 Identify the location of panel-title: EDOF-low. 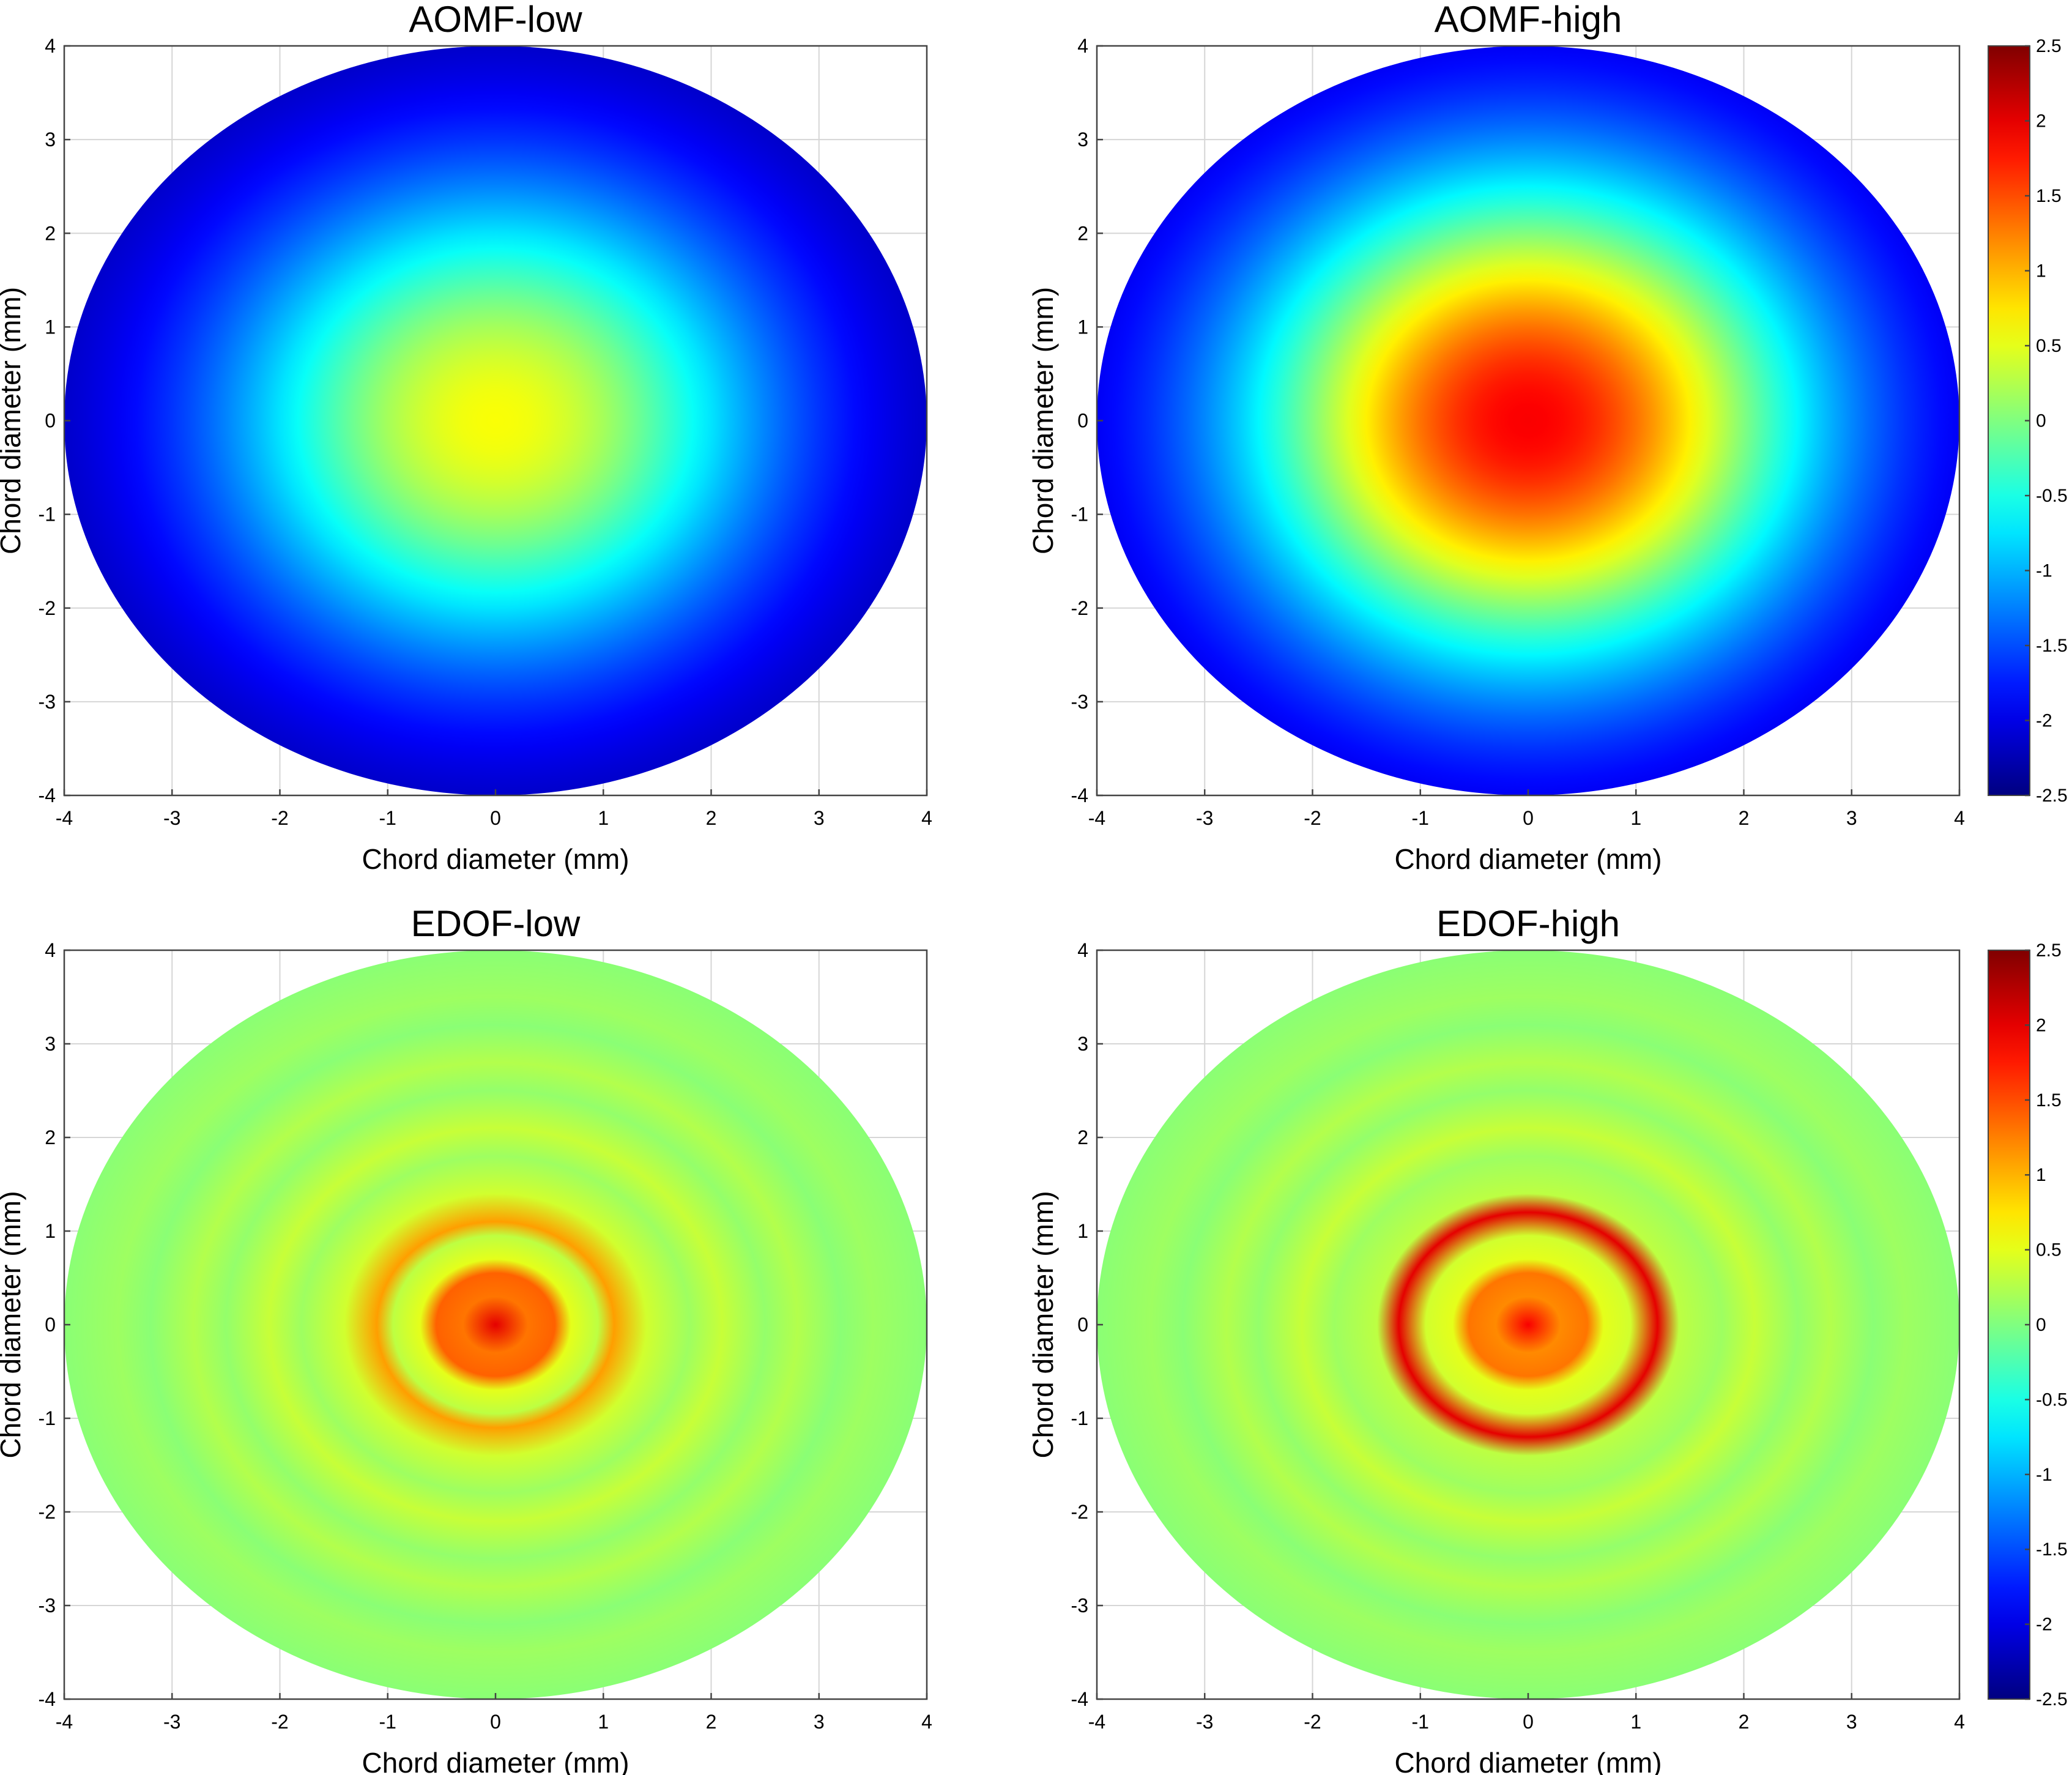
(496, 923).